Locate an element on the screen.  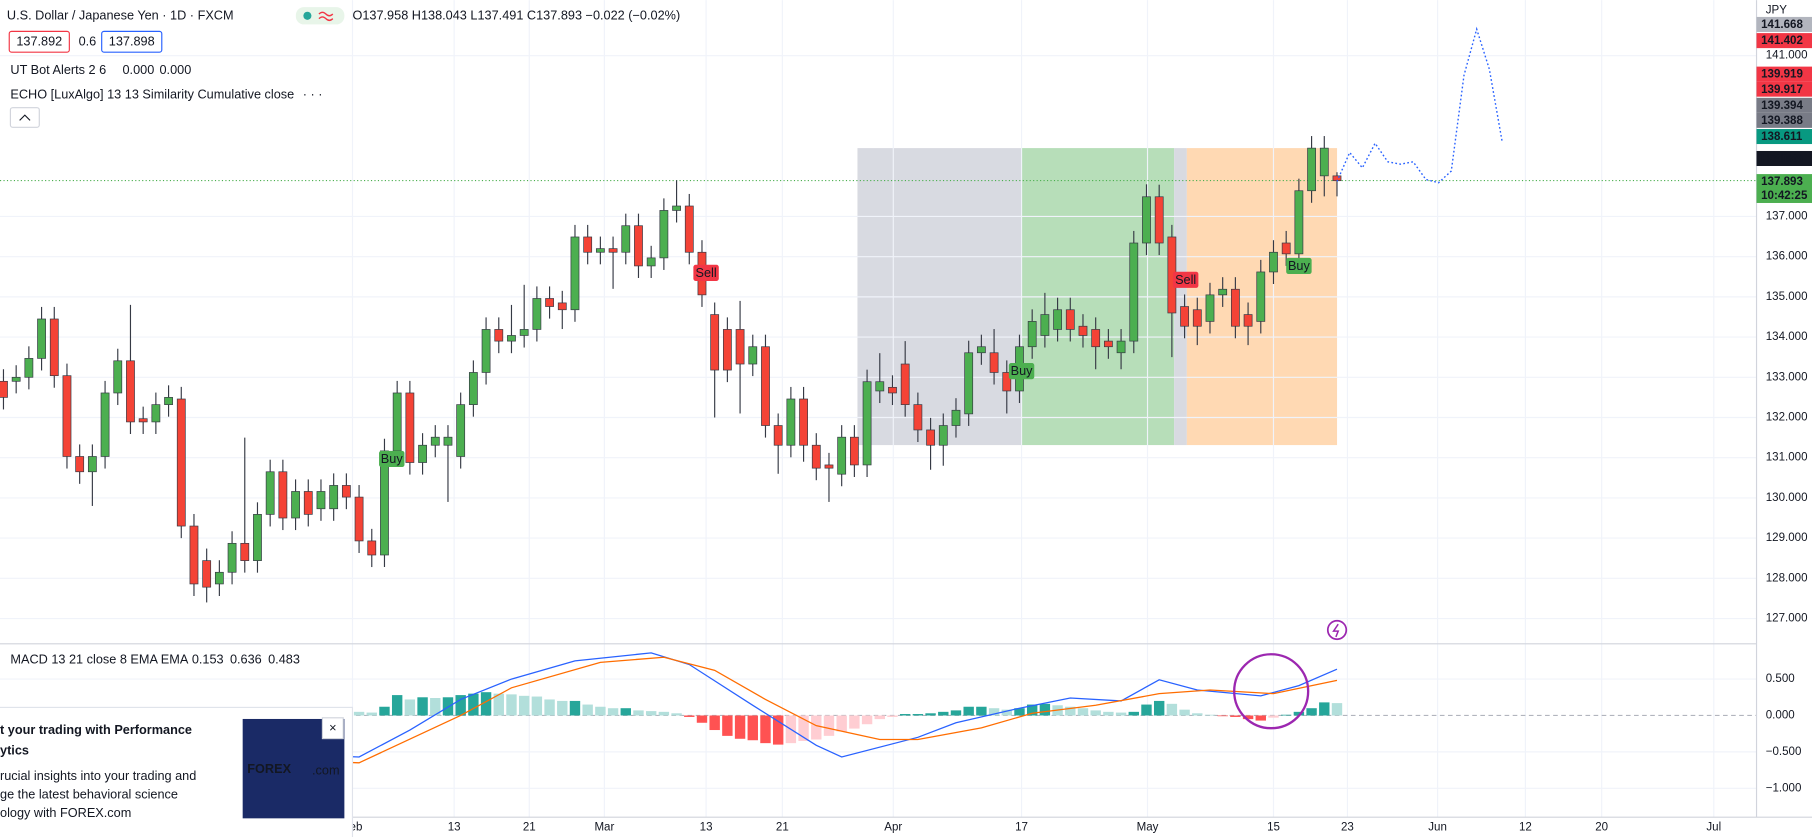
event-bolt is located at coordinates (1336, 630).